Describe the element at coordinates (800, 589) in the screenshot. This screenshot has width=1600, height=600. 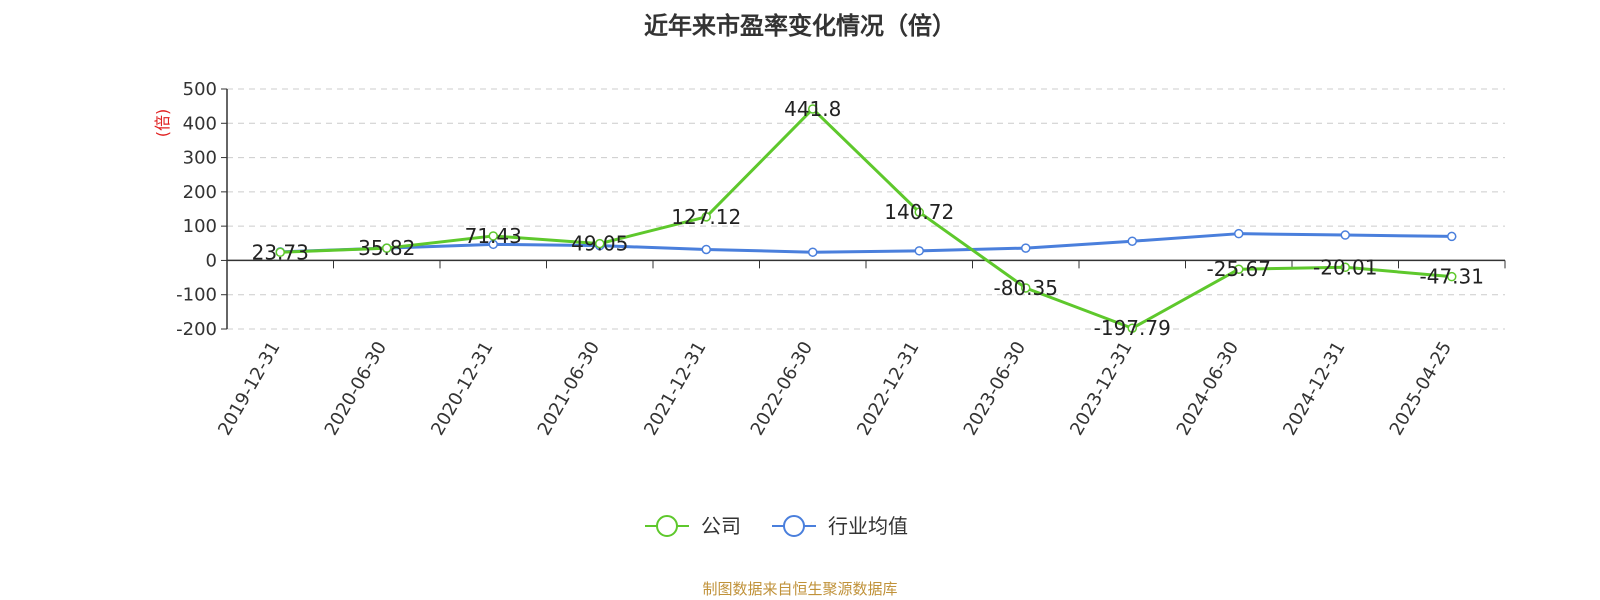
I see `data-source-note: 制图数据来自恒生聚源数据库` at that location.